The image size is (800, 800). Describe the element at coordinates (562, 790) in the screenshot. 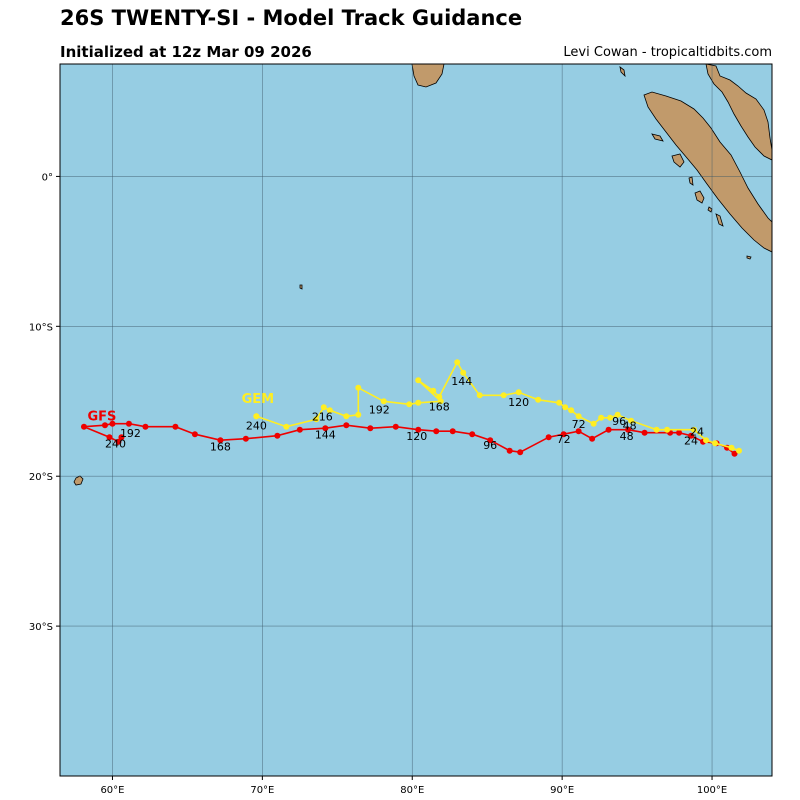

I see `lon-tick-label: 90°E` at that location.